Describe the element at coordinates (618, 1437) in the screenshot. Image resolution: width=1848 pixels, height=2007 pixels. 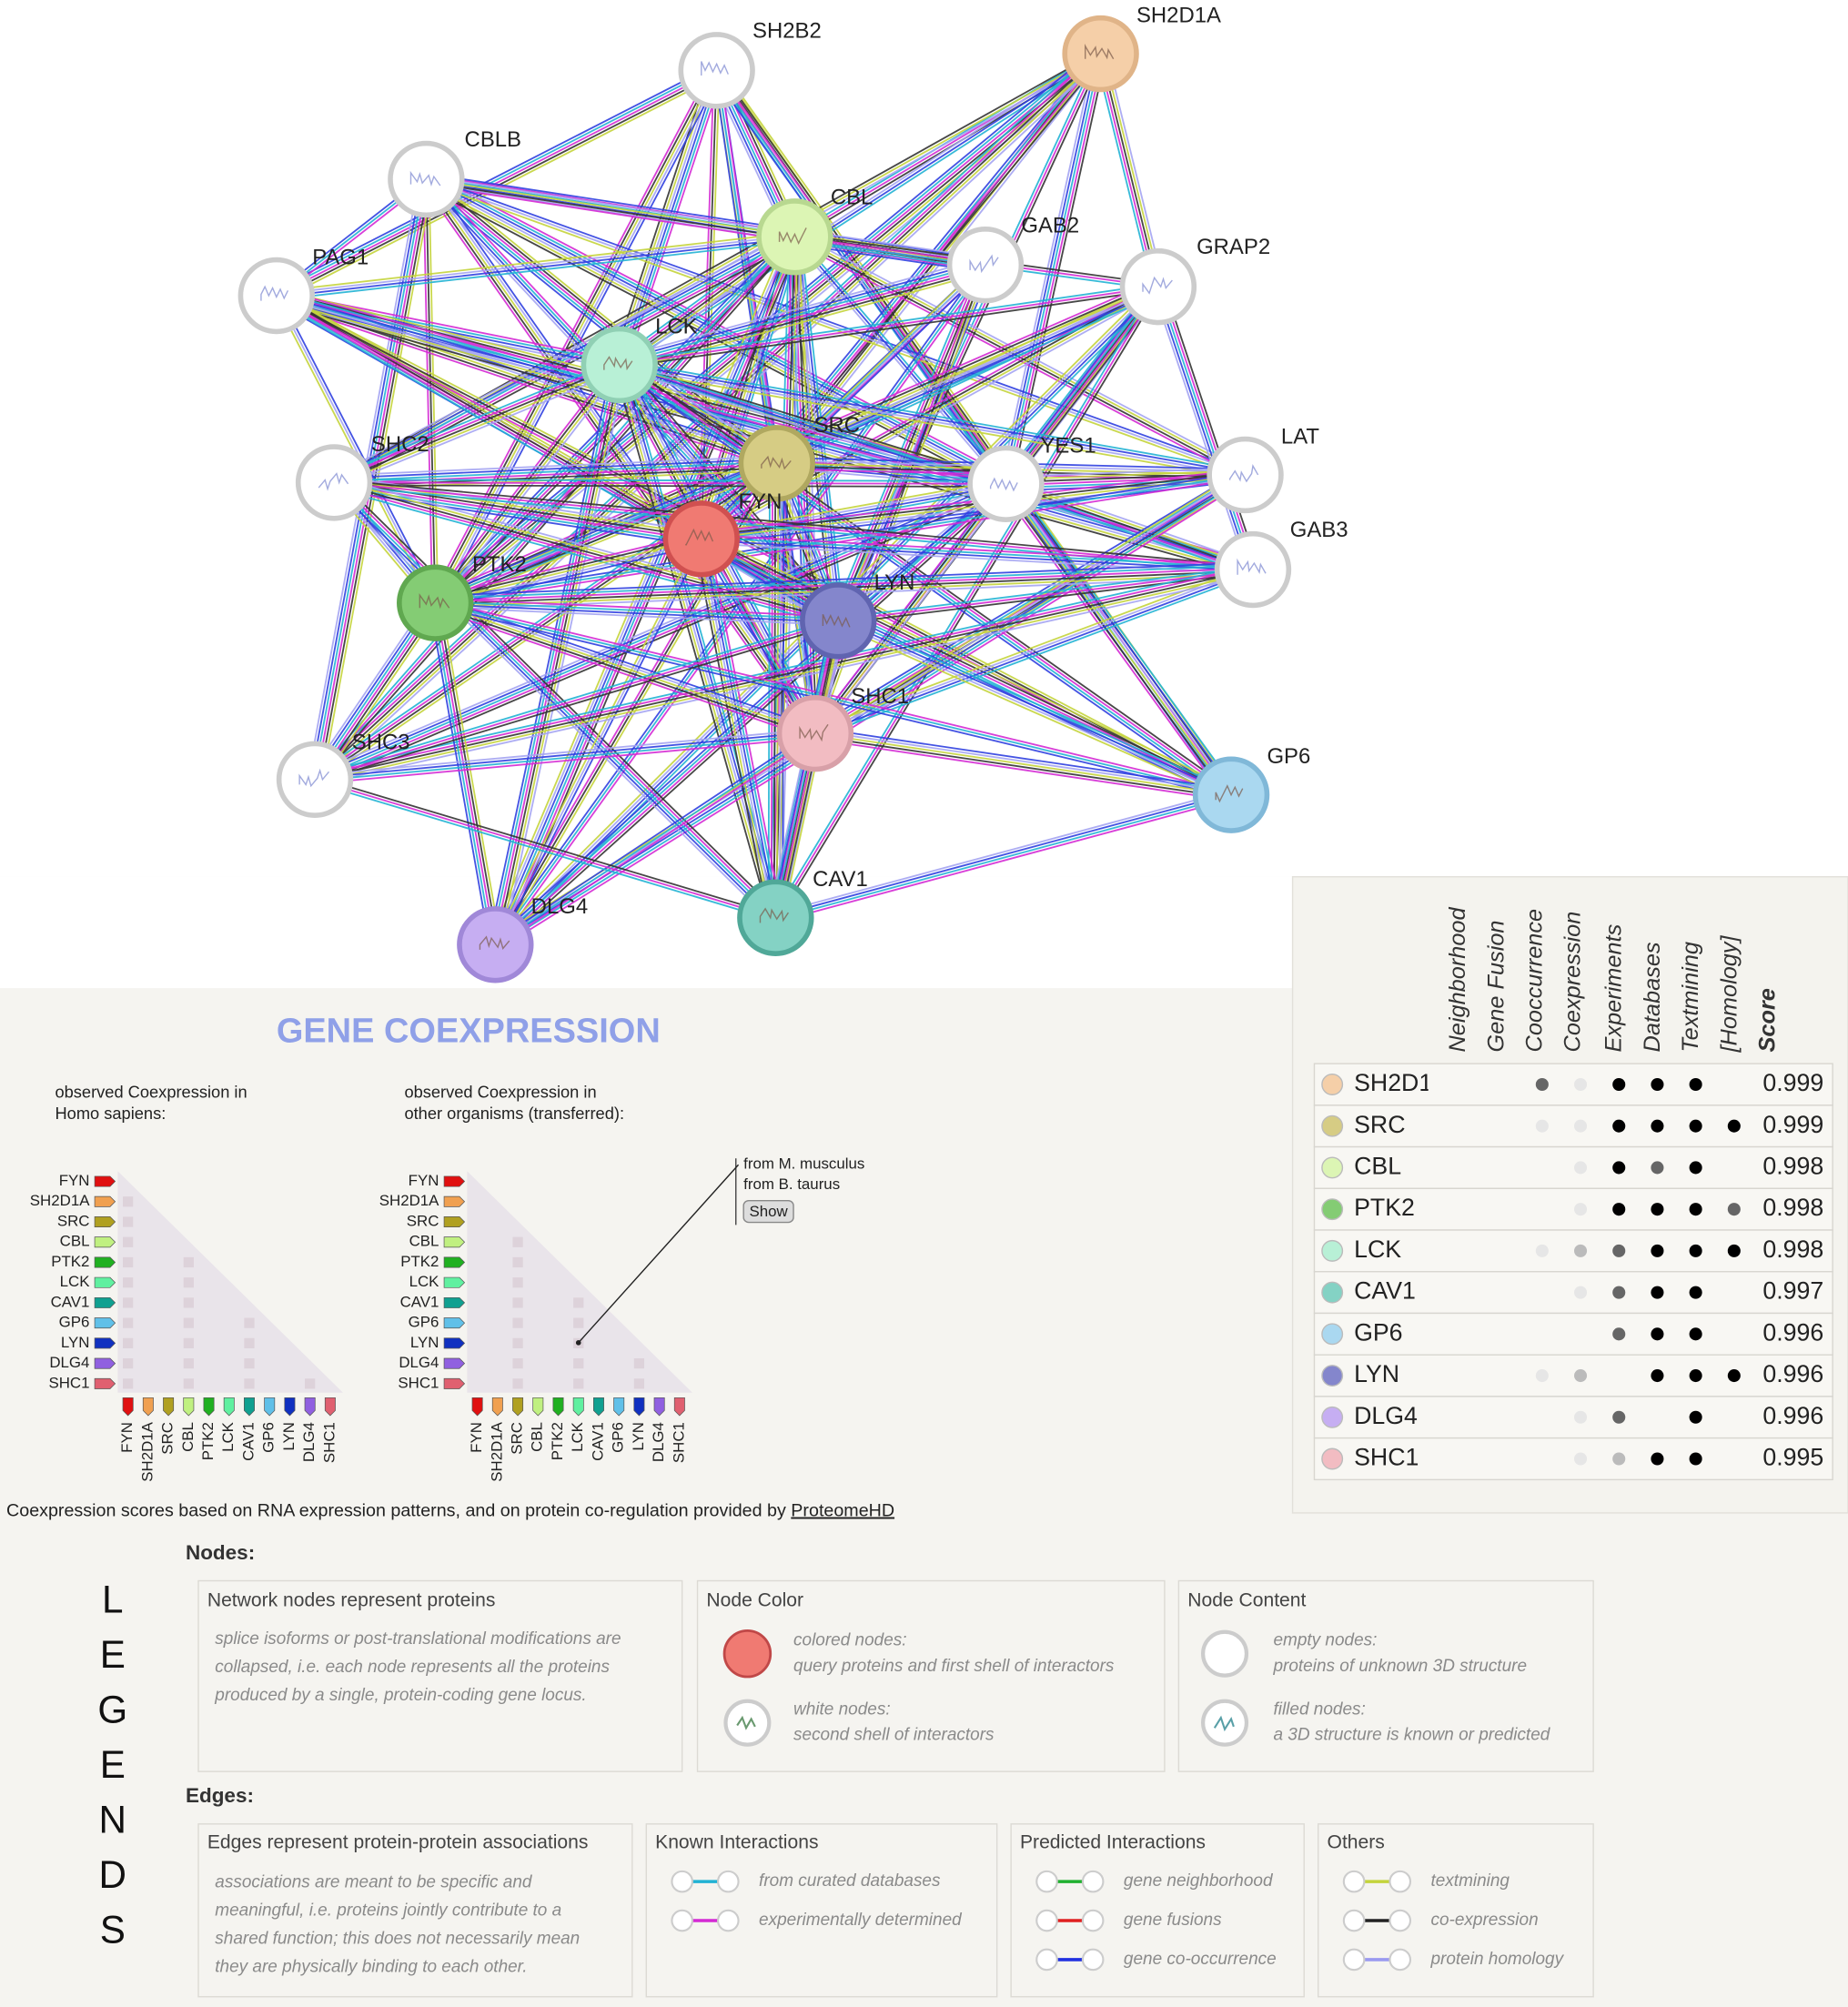
I see `column-label: GP6` at that location.